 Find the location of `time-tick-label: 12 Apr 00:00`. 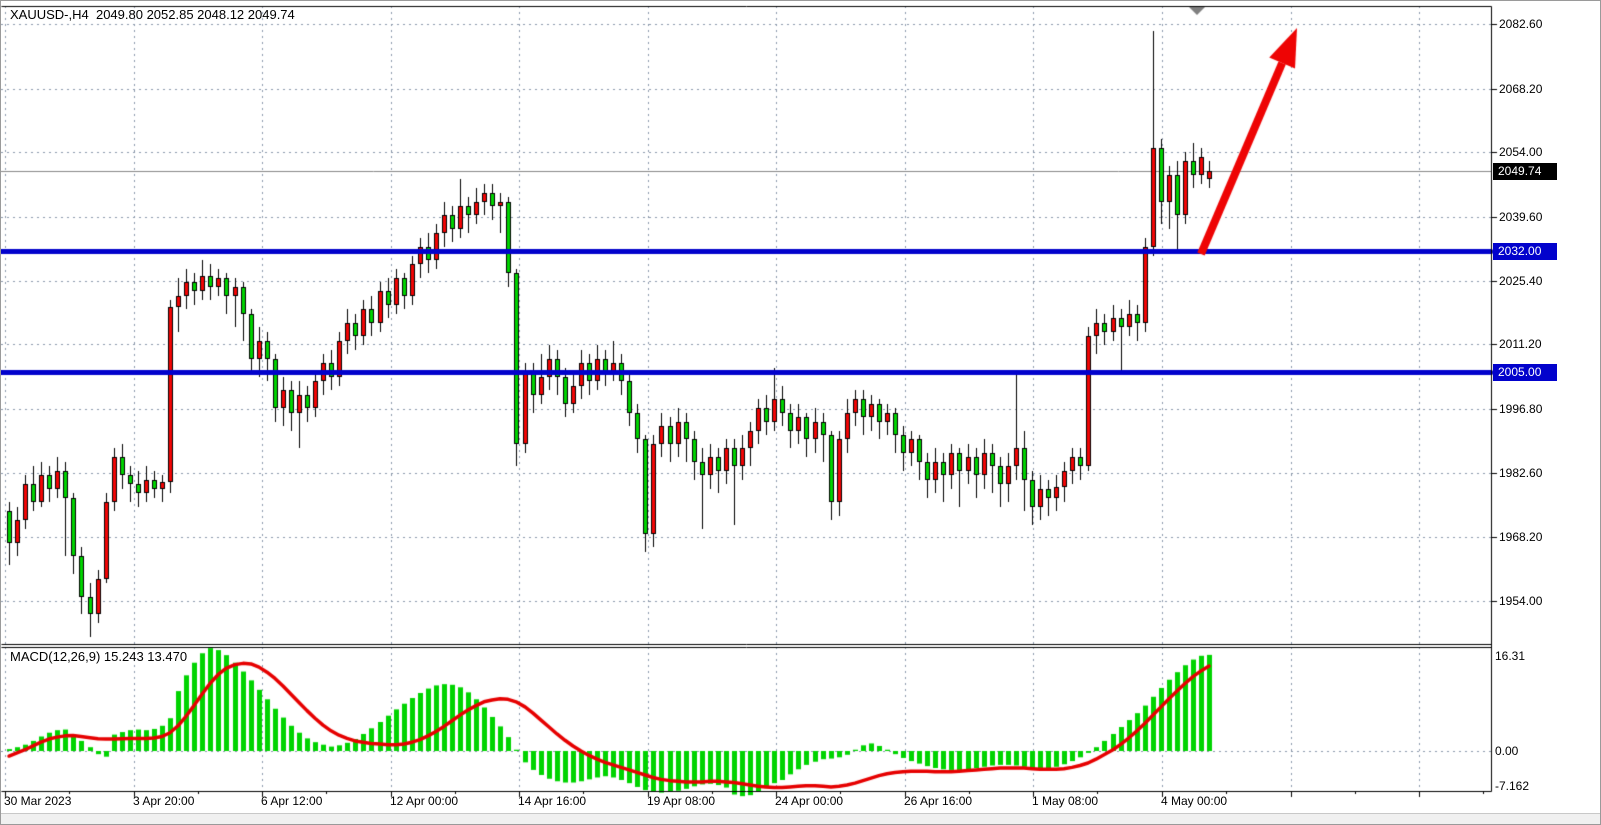

time-tick-label: 12 Apr 00:00 is located at coordinates (424, 801).